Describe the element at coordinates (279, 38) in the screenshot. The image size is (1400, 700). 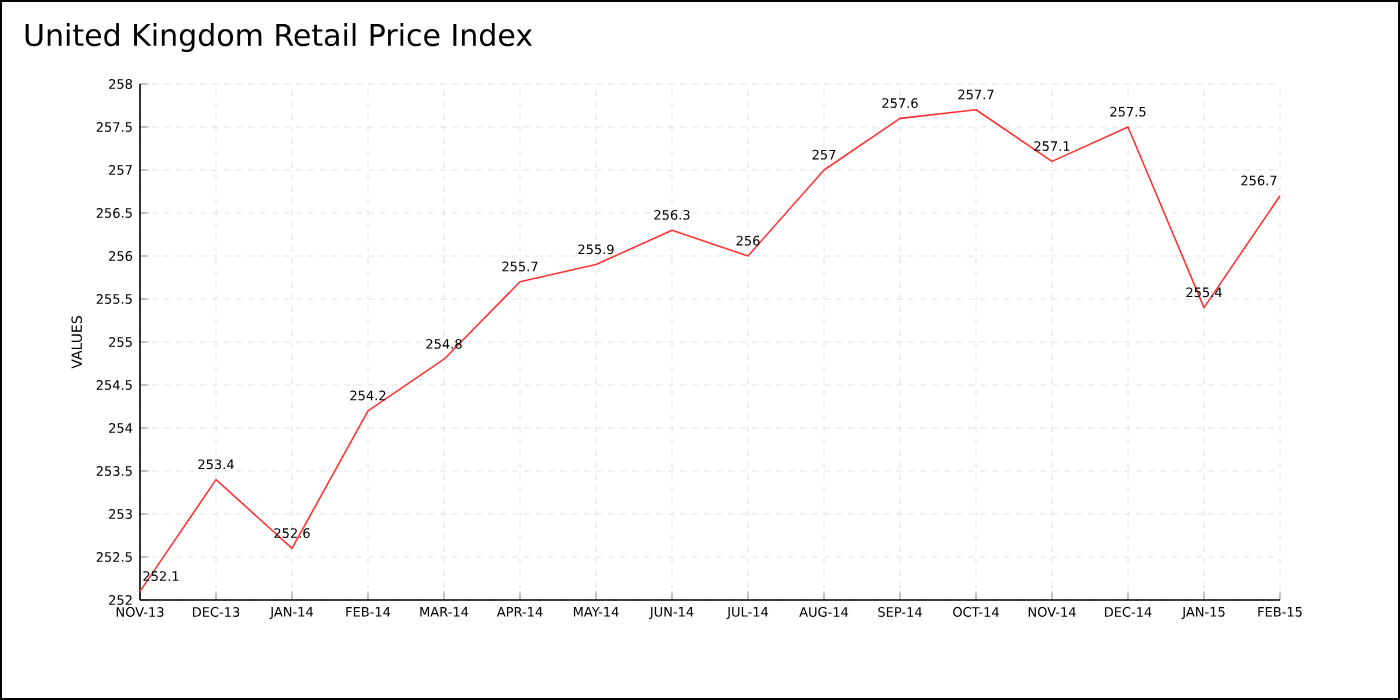
I see `chart-title: United Kingdom Retail Price Index` at that location.